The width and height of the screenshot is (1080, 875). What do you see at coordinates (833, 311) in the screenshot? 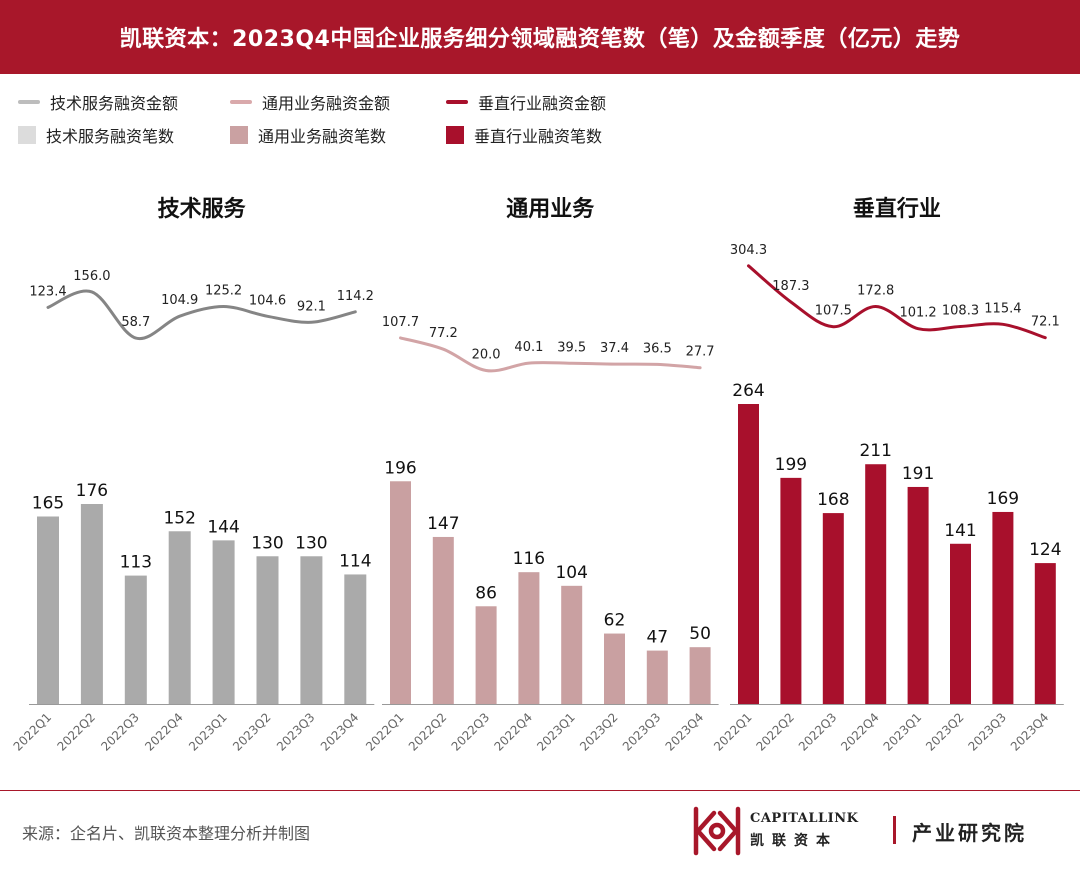
I see `line-value-label: 107.5` at bounding box center [833, 311].